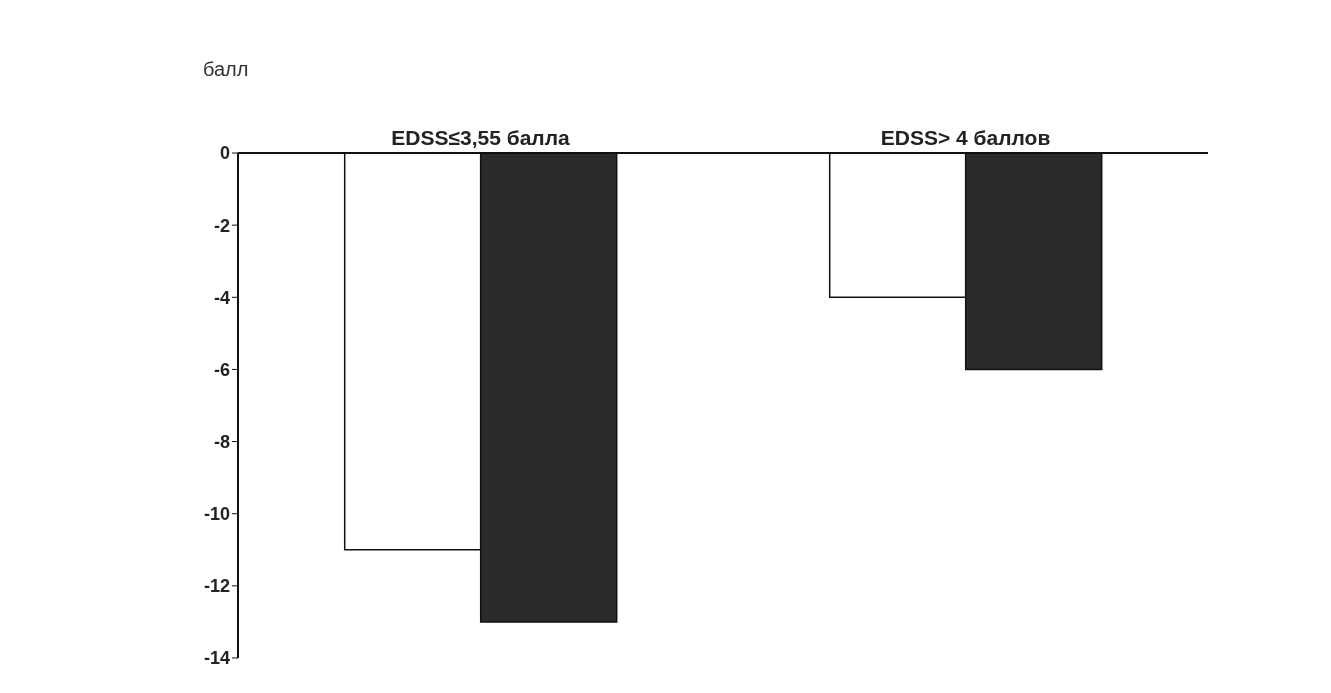 The image size is (1331, 693). What do you see at coordinates (216, 586) in the screenshot?
I see `y-tick-label: -12` at bounding box center [216, 586].